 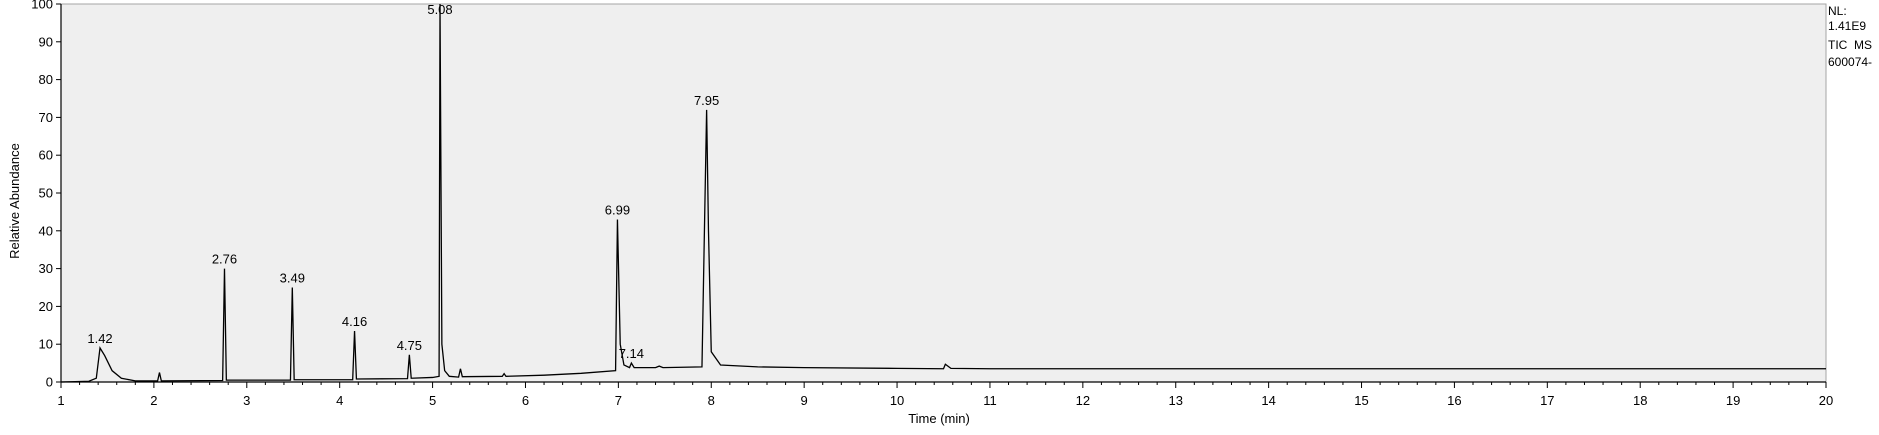 I want to click on info-line: TIC MS, so click(x=1850, y=45).